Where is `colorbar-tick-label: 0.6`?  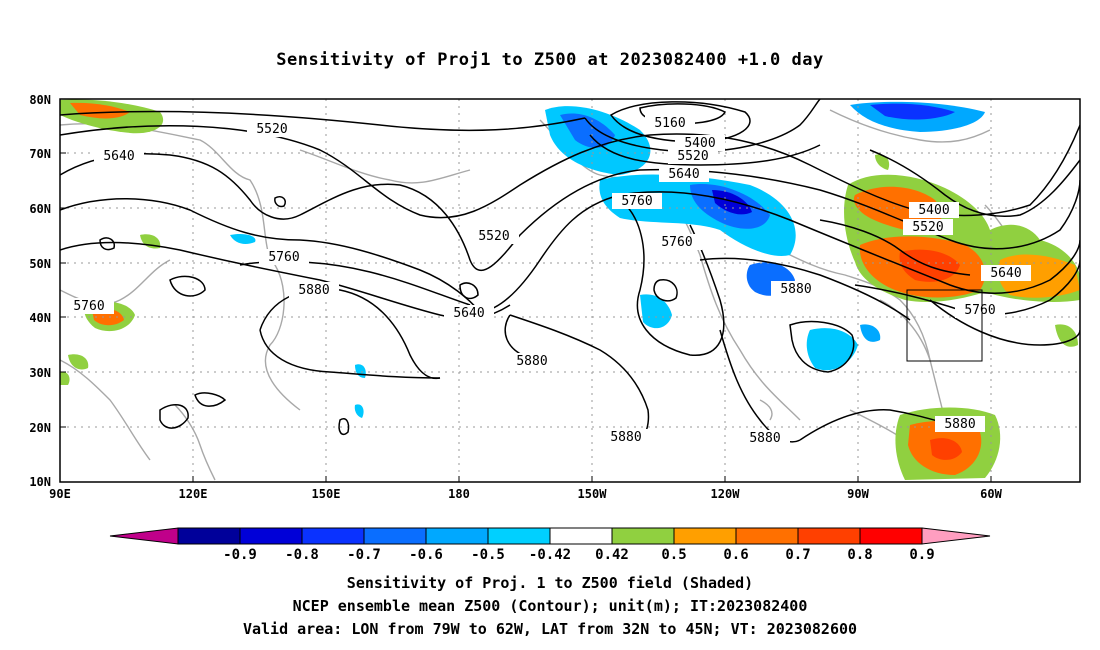 colorbar-tick-label: 0.6 is located at coordinates (735, 555).